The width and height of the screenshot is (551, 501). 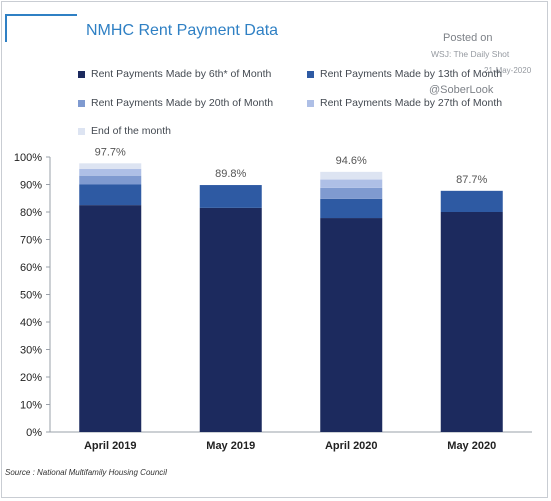 What do you see at coordinates (470, 54) in the screenshot?
I see `watermark-source: WSJ: The Daily Shot` at bounding box center [470, 54].